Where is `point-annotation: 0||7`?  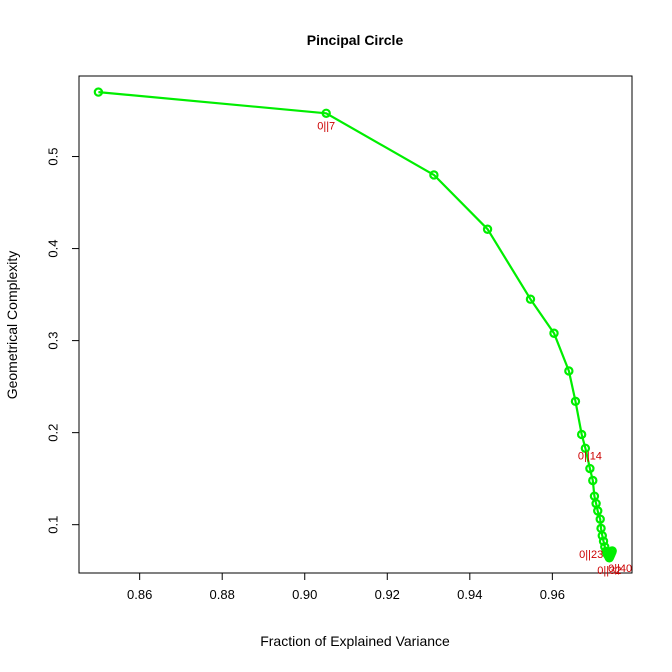
point-annotation: 0||7 is located at coordinates (326, 126).